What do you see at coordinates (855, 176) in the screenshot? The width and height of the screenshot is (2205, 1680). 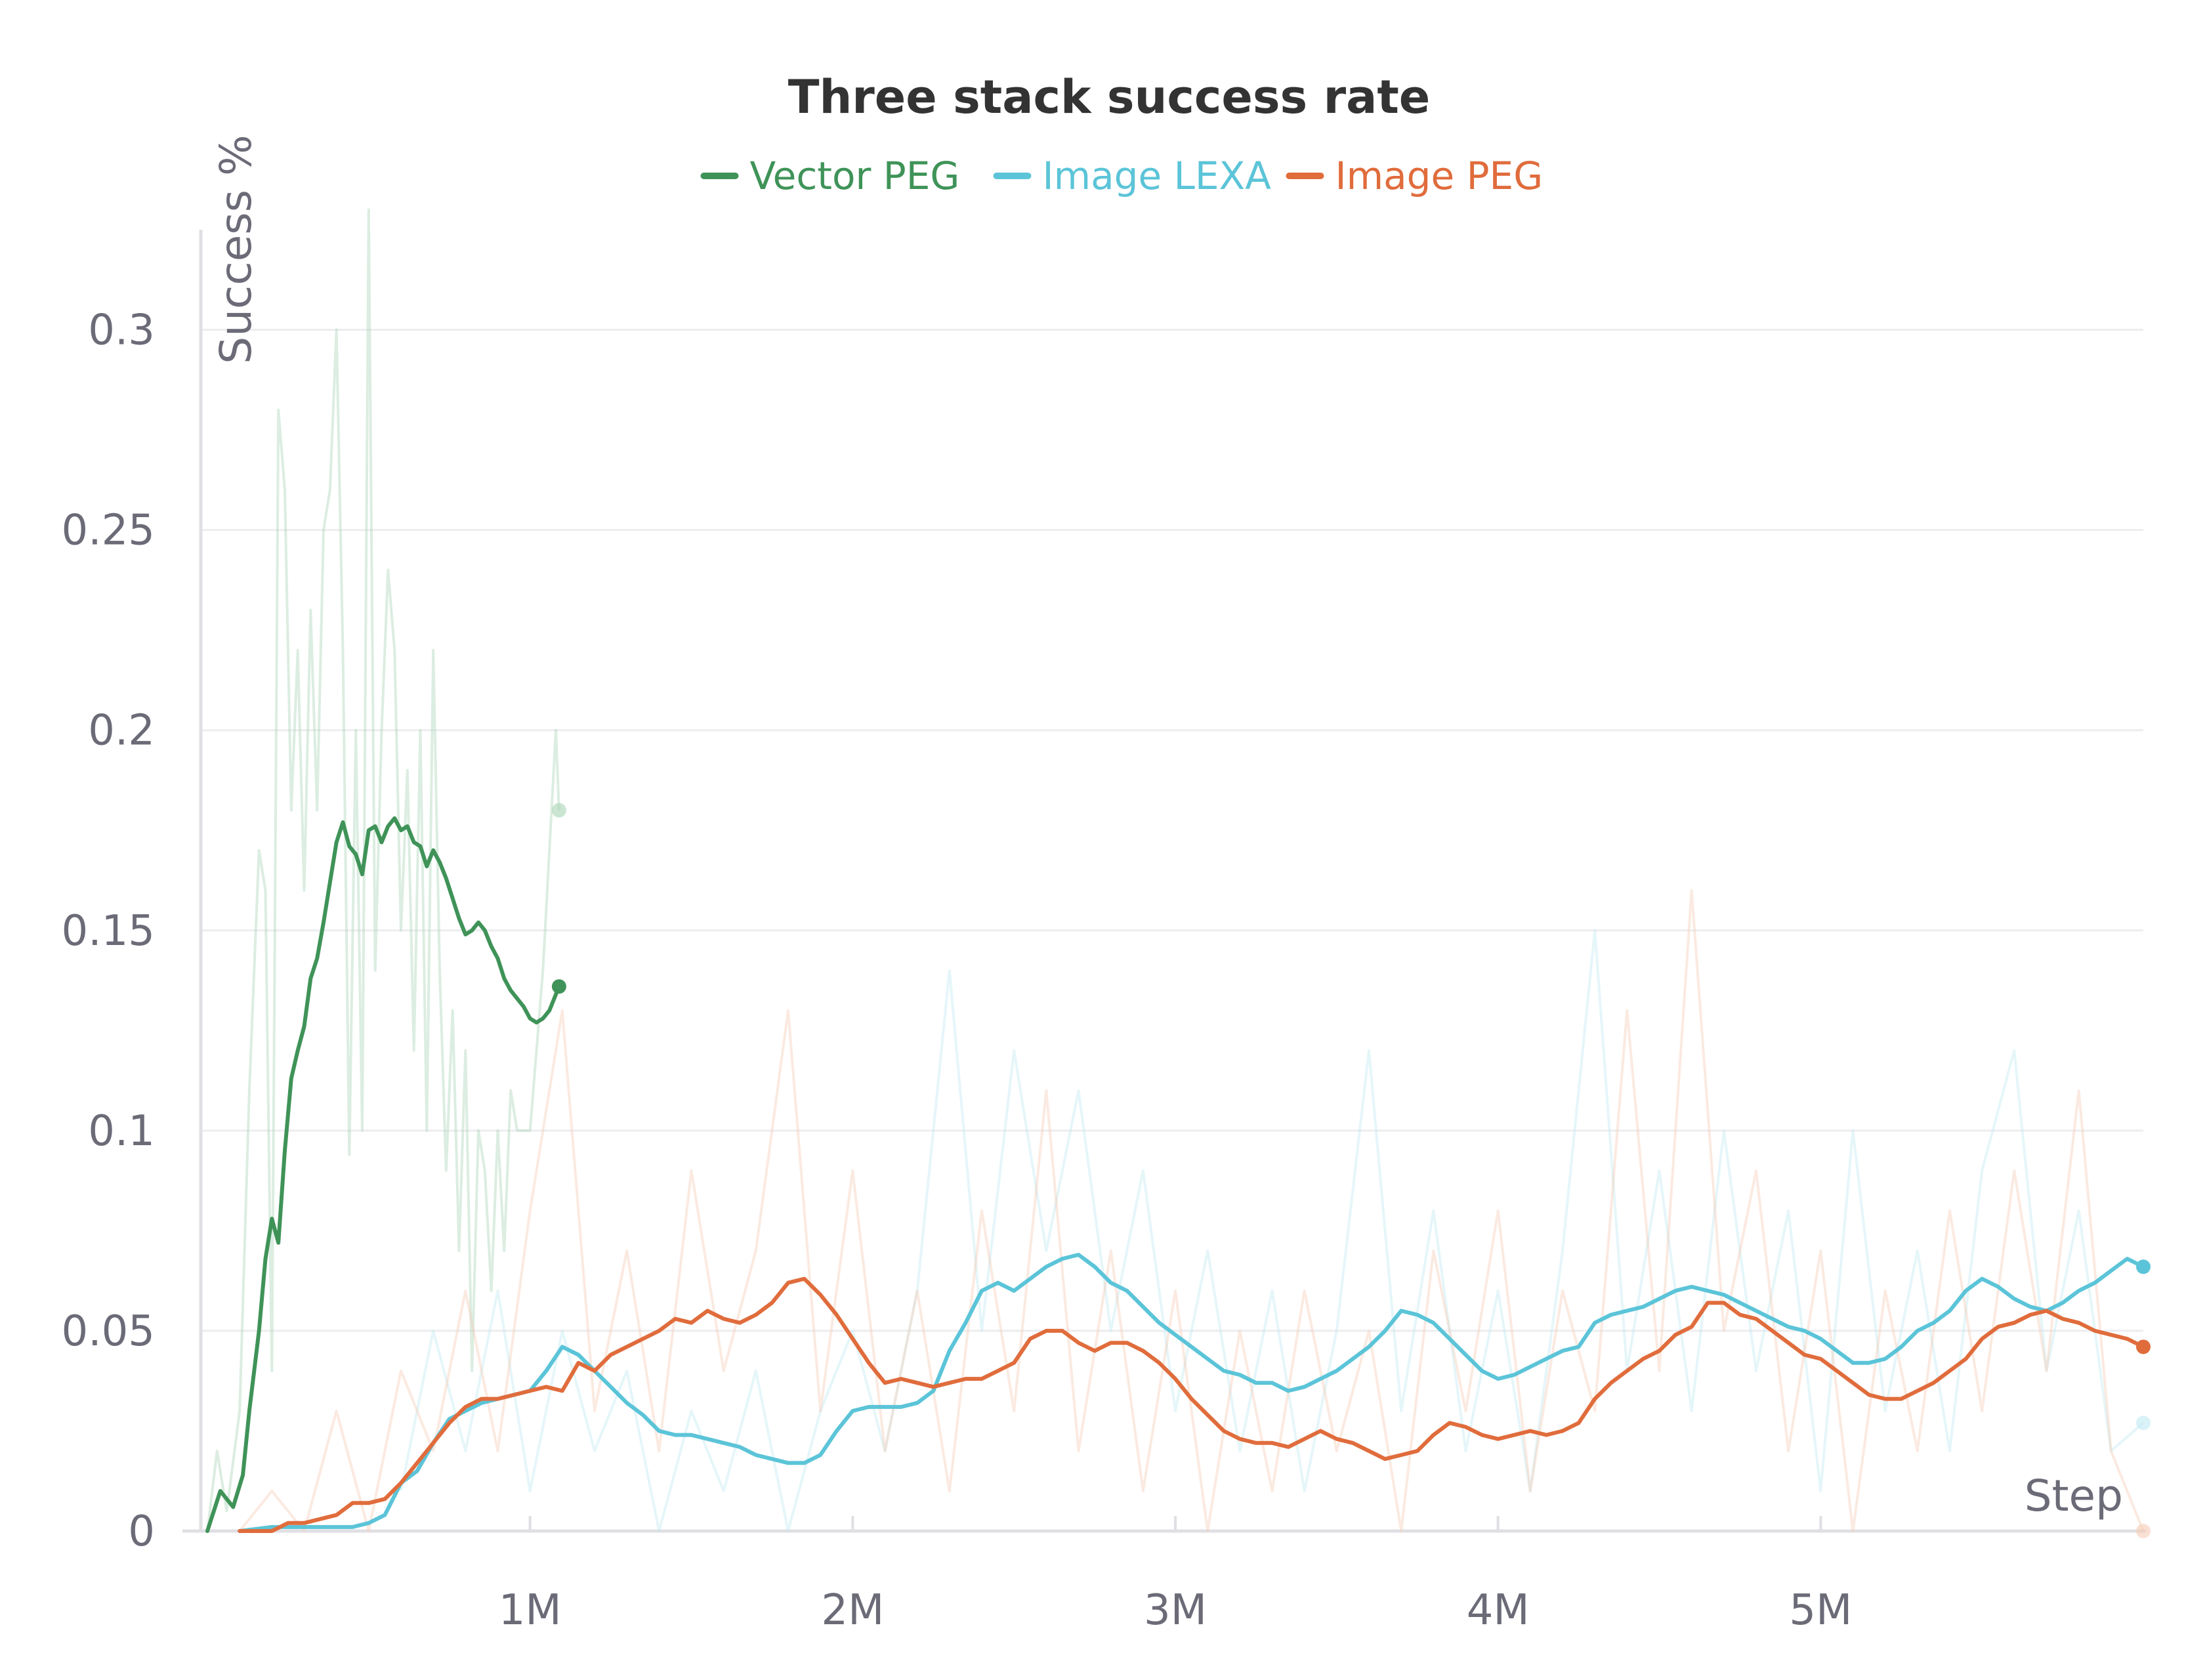 I see `legend-label: Vector PEG` at bounding box center [855, 176].